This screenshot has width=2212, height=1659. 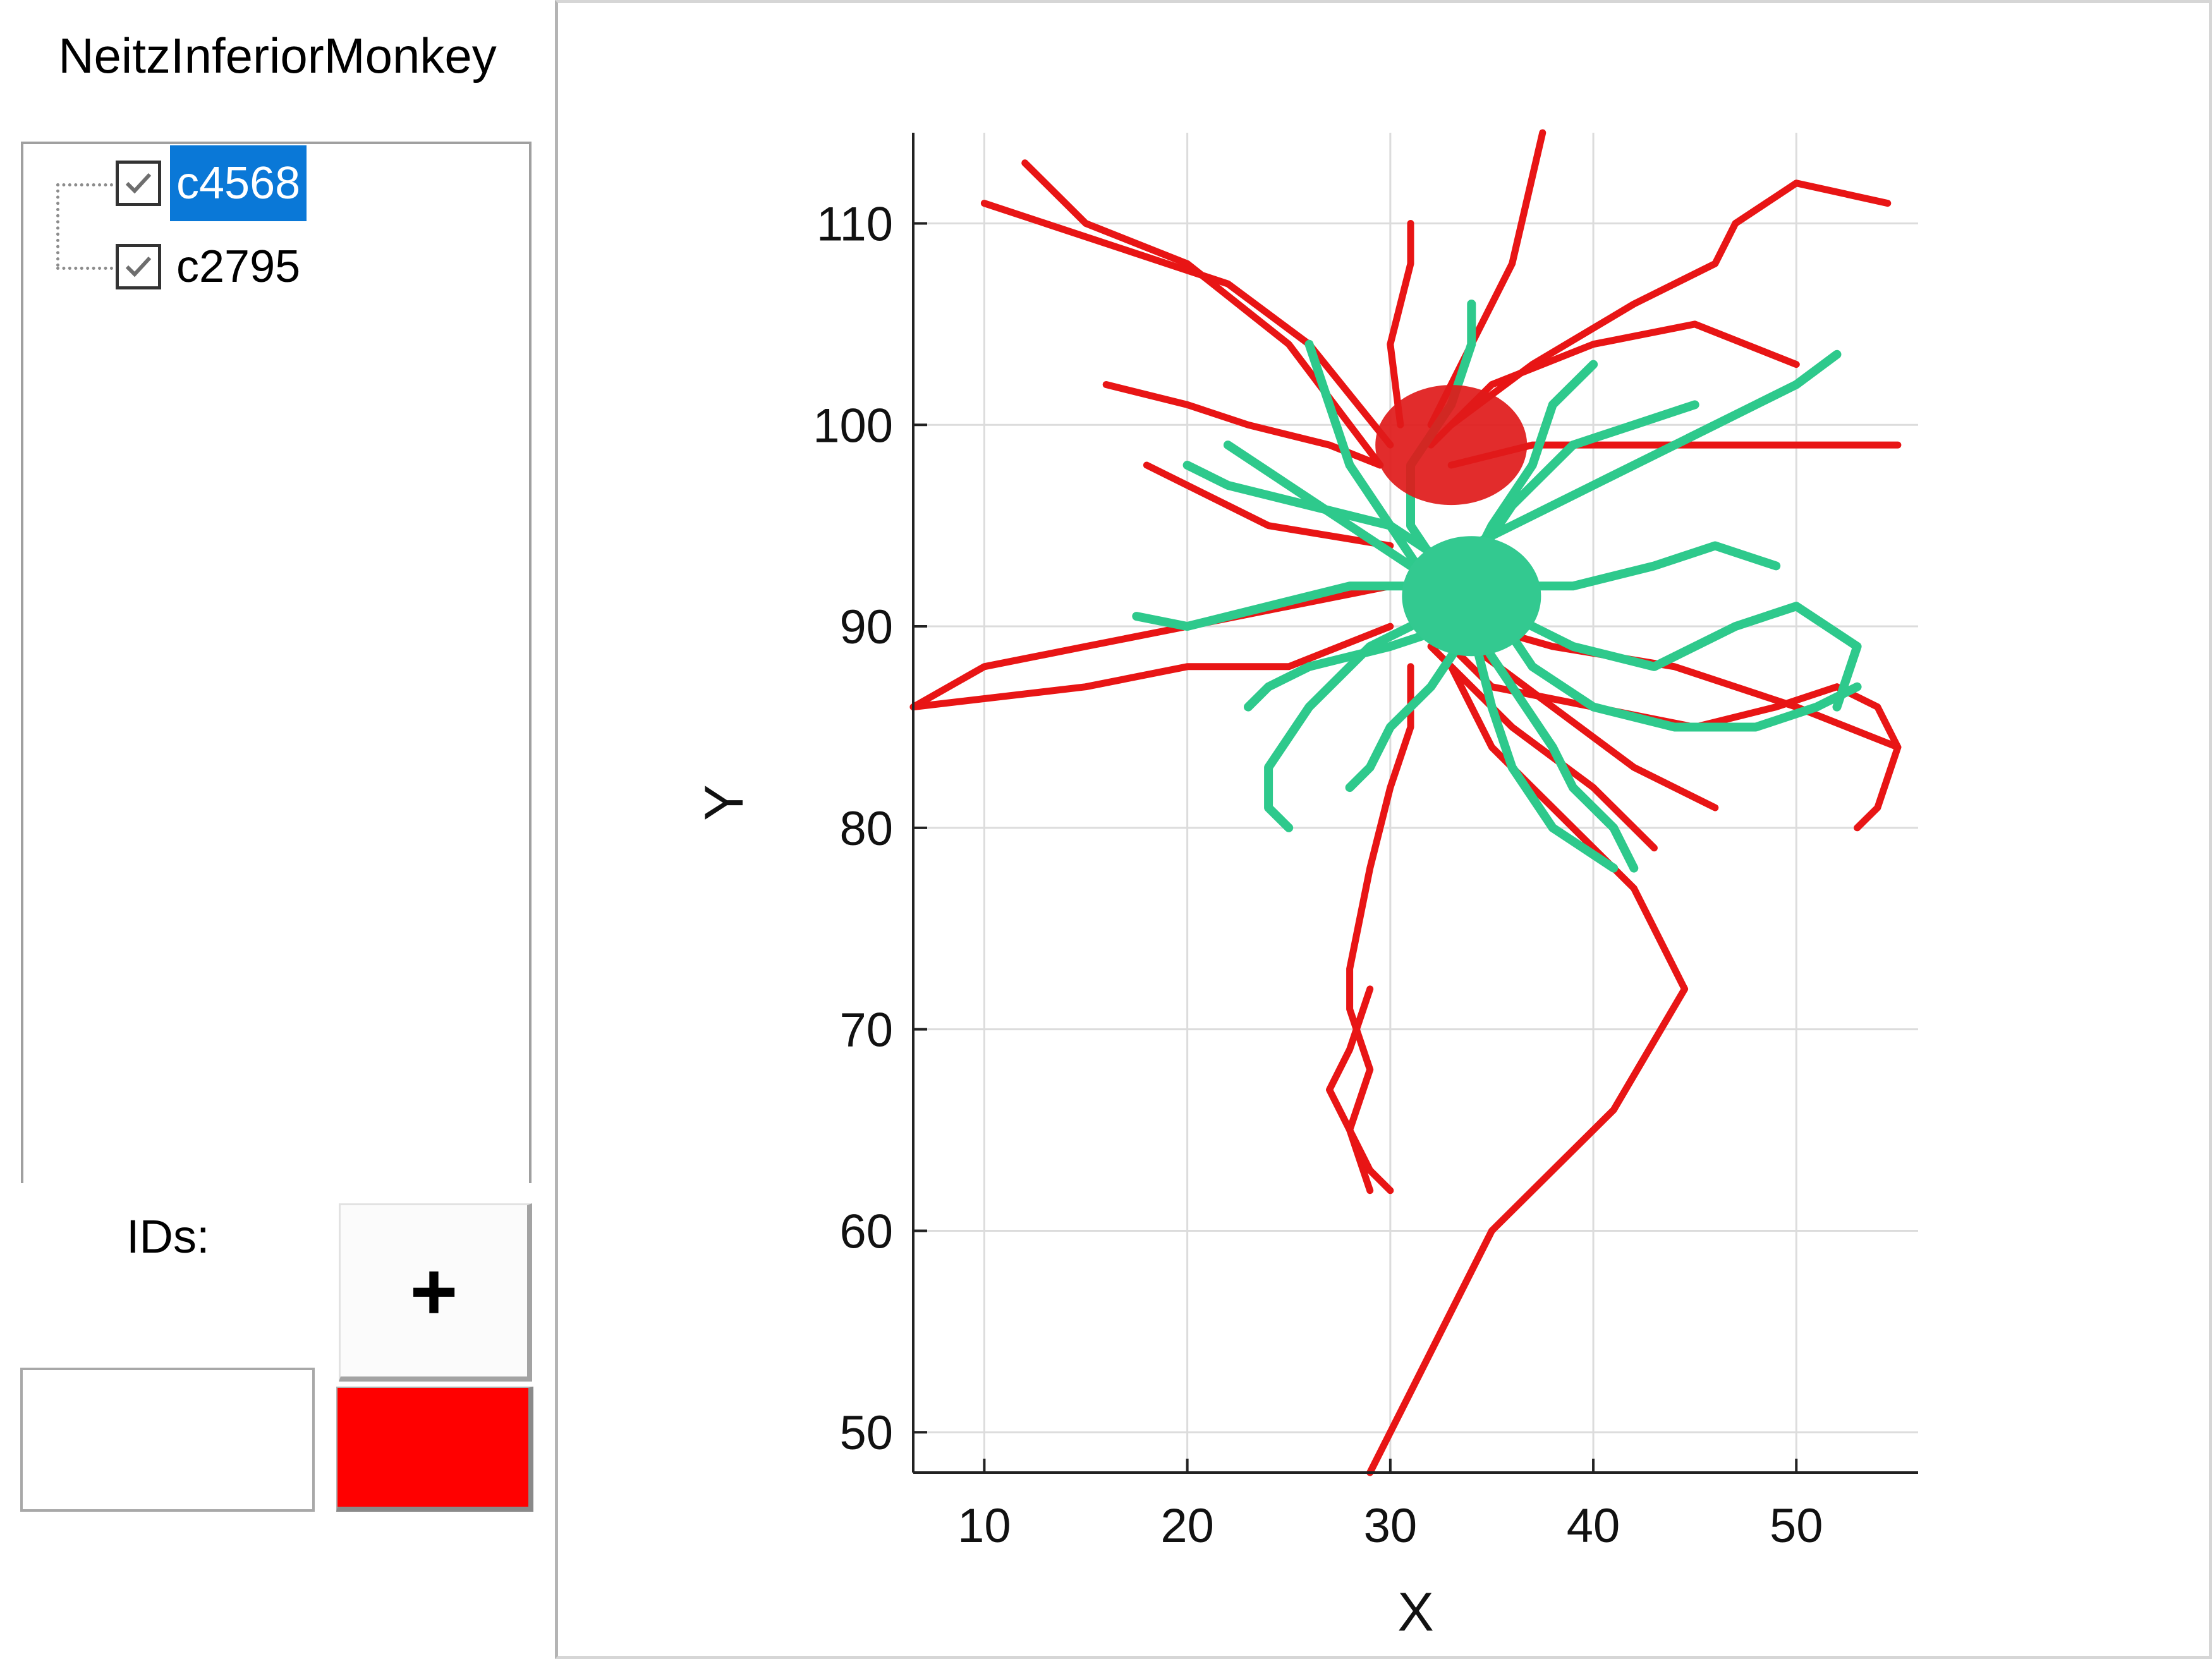 I want to click on tree-connector-vertical, so click(x=58, y=225).